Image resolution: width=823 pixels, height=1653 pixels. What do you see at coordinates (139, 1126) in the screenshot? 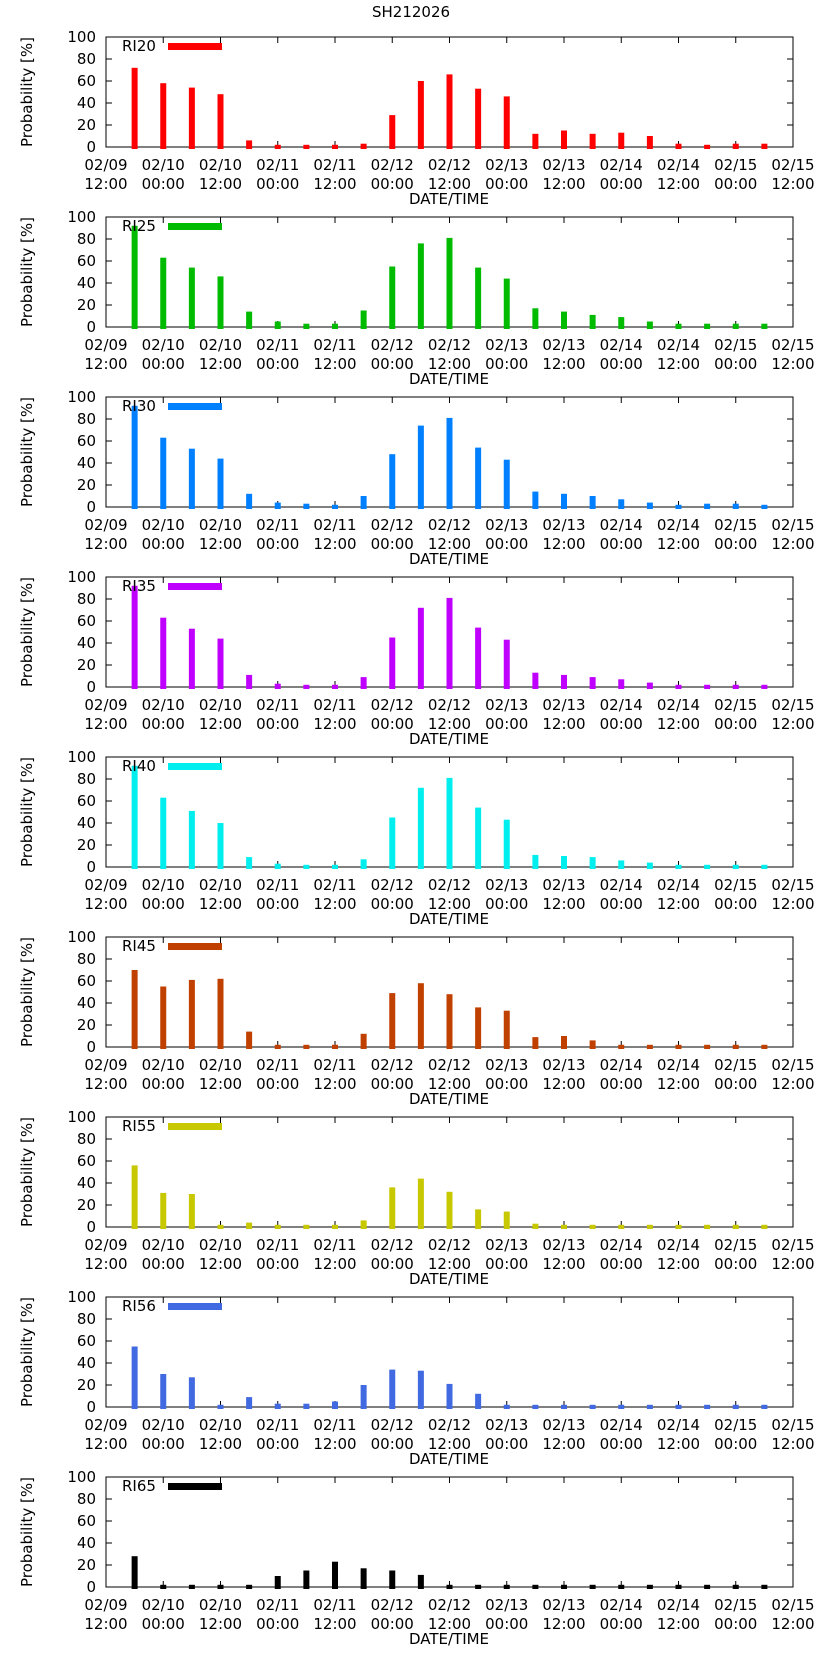
I see `legend-label: RI55` at bounding box center [139, 1126].